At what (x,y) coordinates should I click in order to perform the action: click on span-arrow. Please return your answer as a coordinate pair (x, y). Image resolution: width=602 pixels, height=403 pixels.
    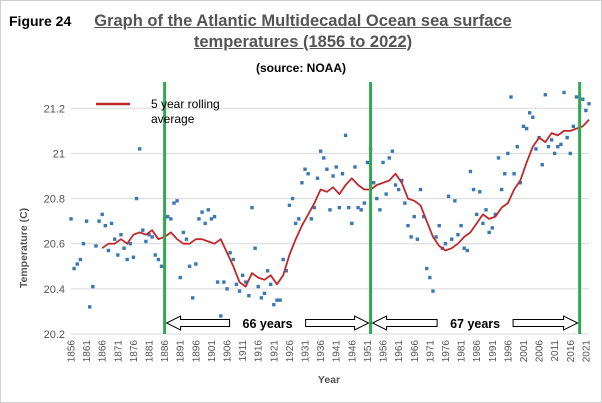
    Looking at the image, I should click on (404, 323).